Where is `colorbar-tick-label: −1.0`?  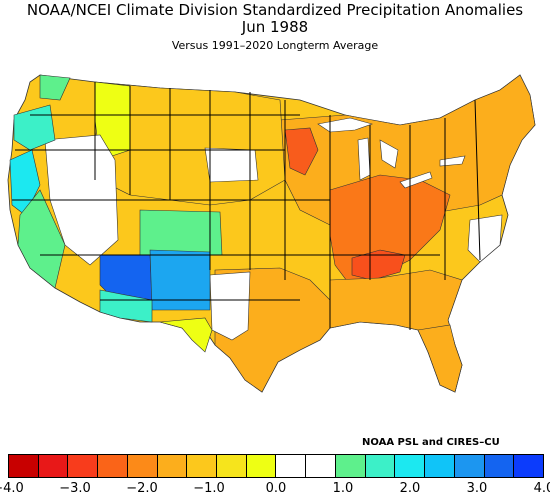 colorbar-tick-label: −1.0 is located at coordinates (209, 488).